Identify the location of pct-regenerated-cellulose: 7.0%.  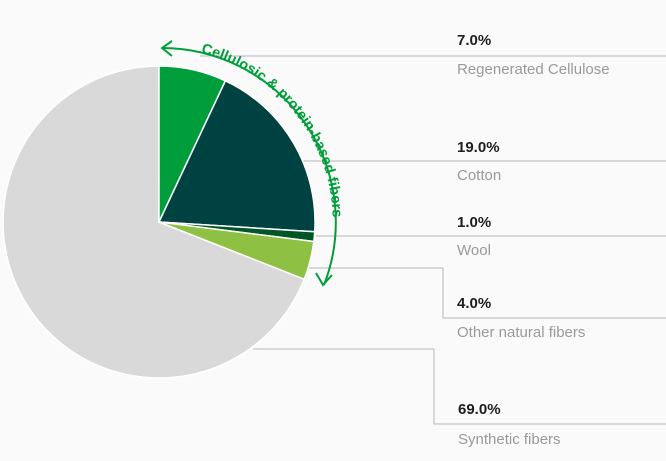
(474, 40).